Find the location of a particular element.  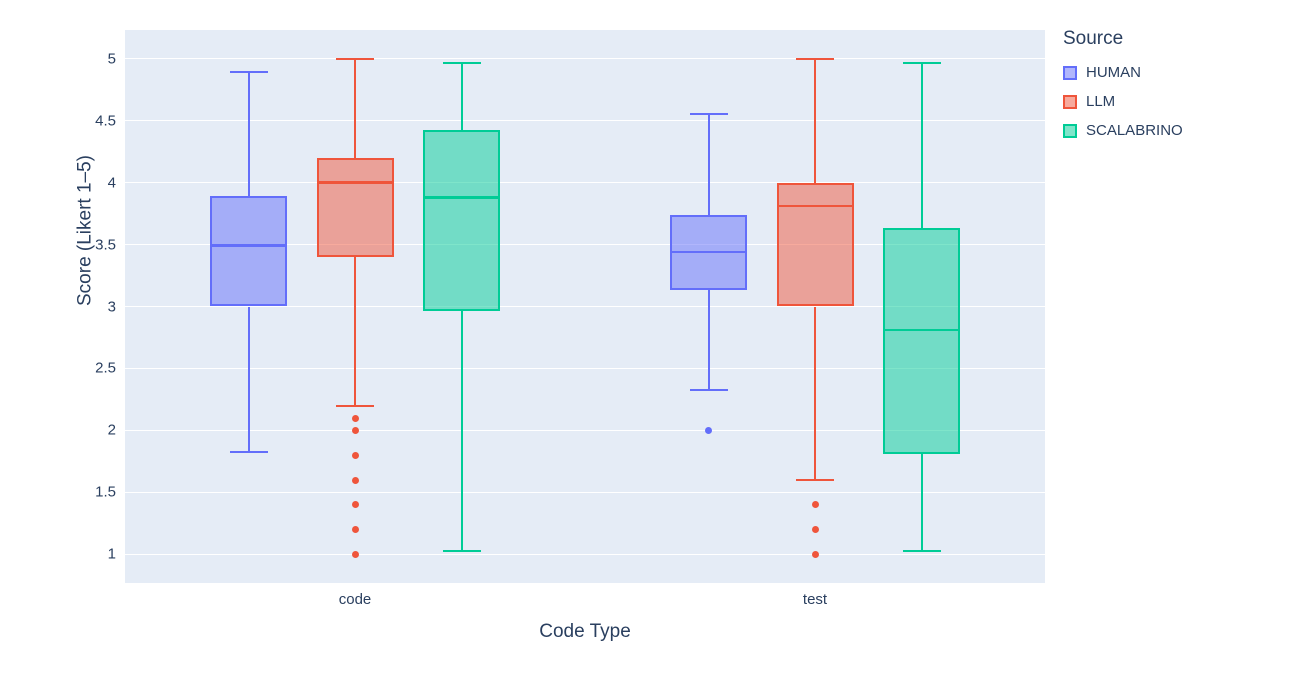

legend-items: HUMAN LLM SCALABRINO is located at coordinates (1123, 101).